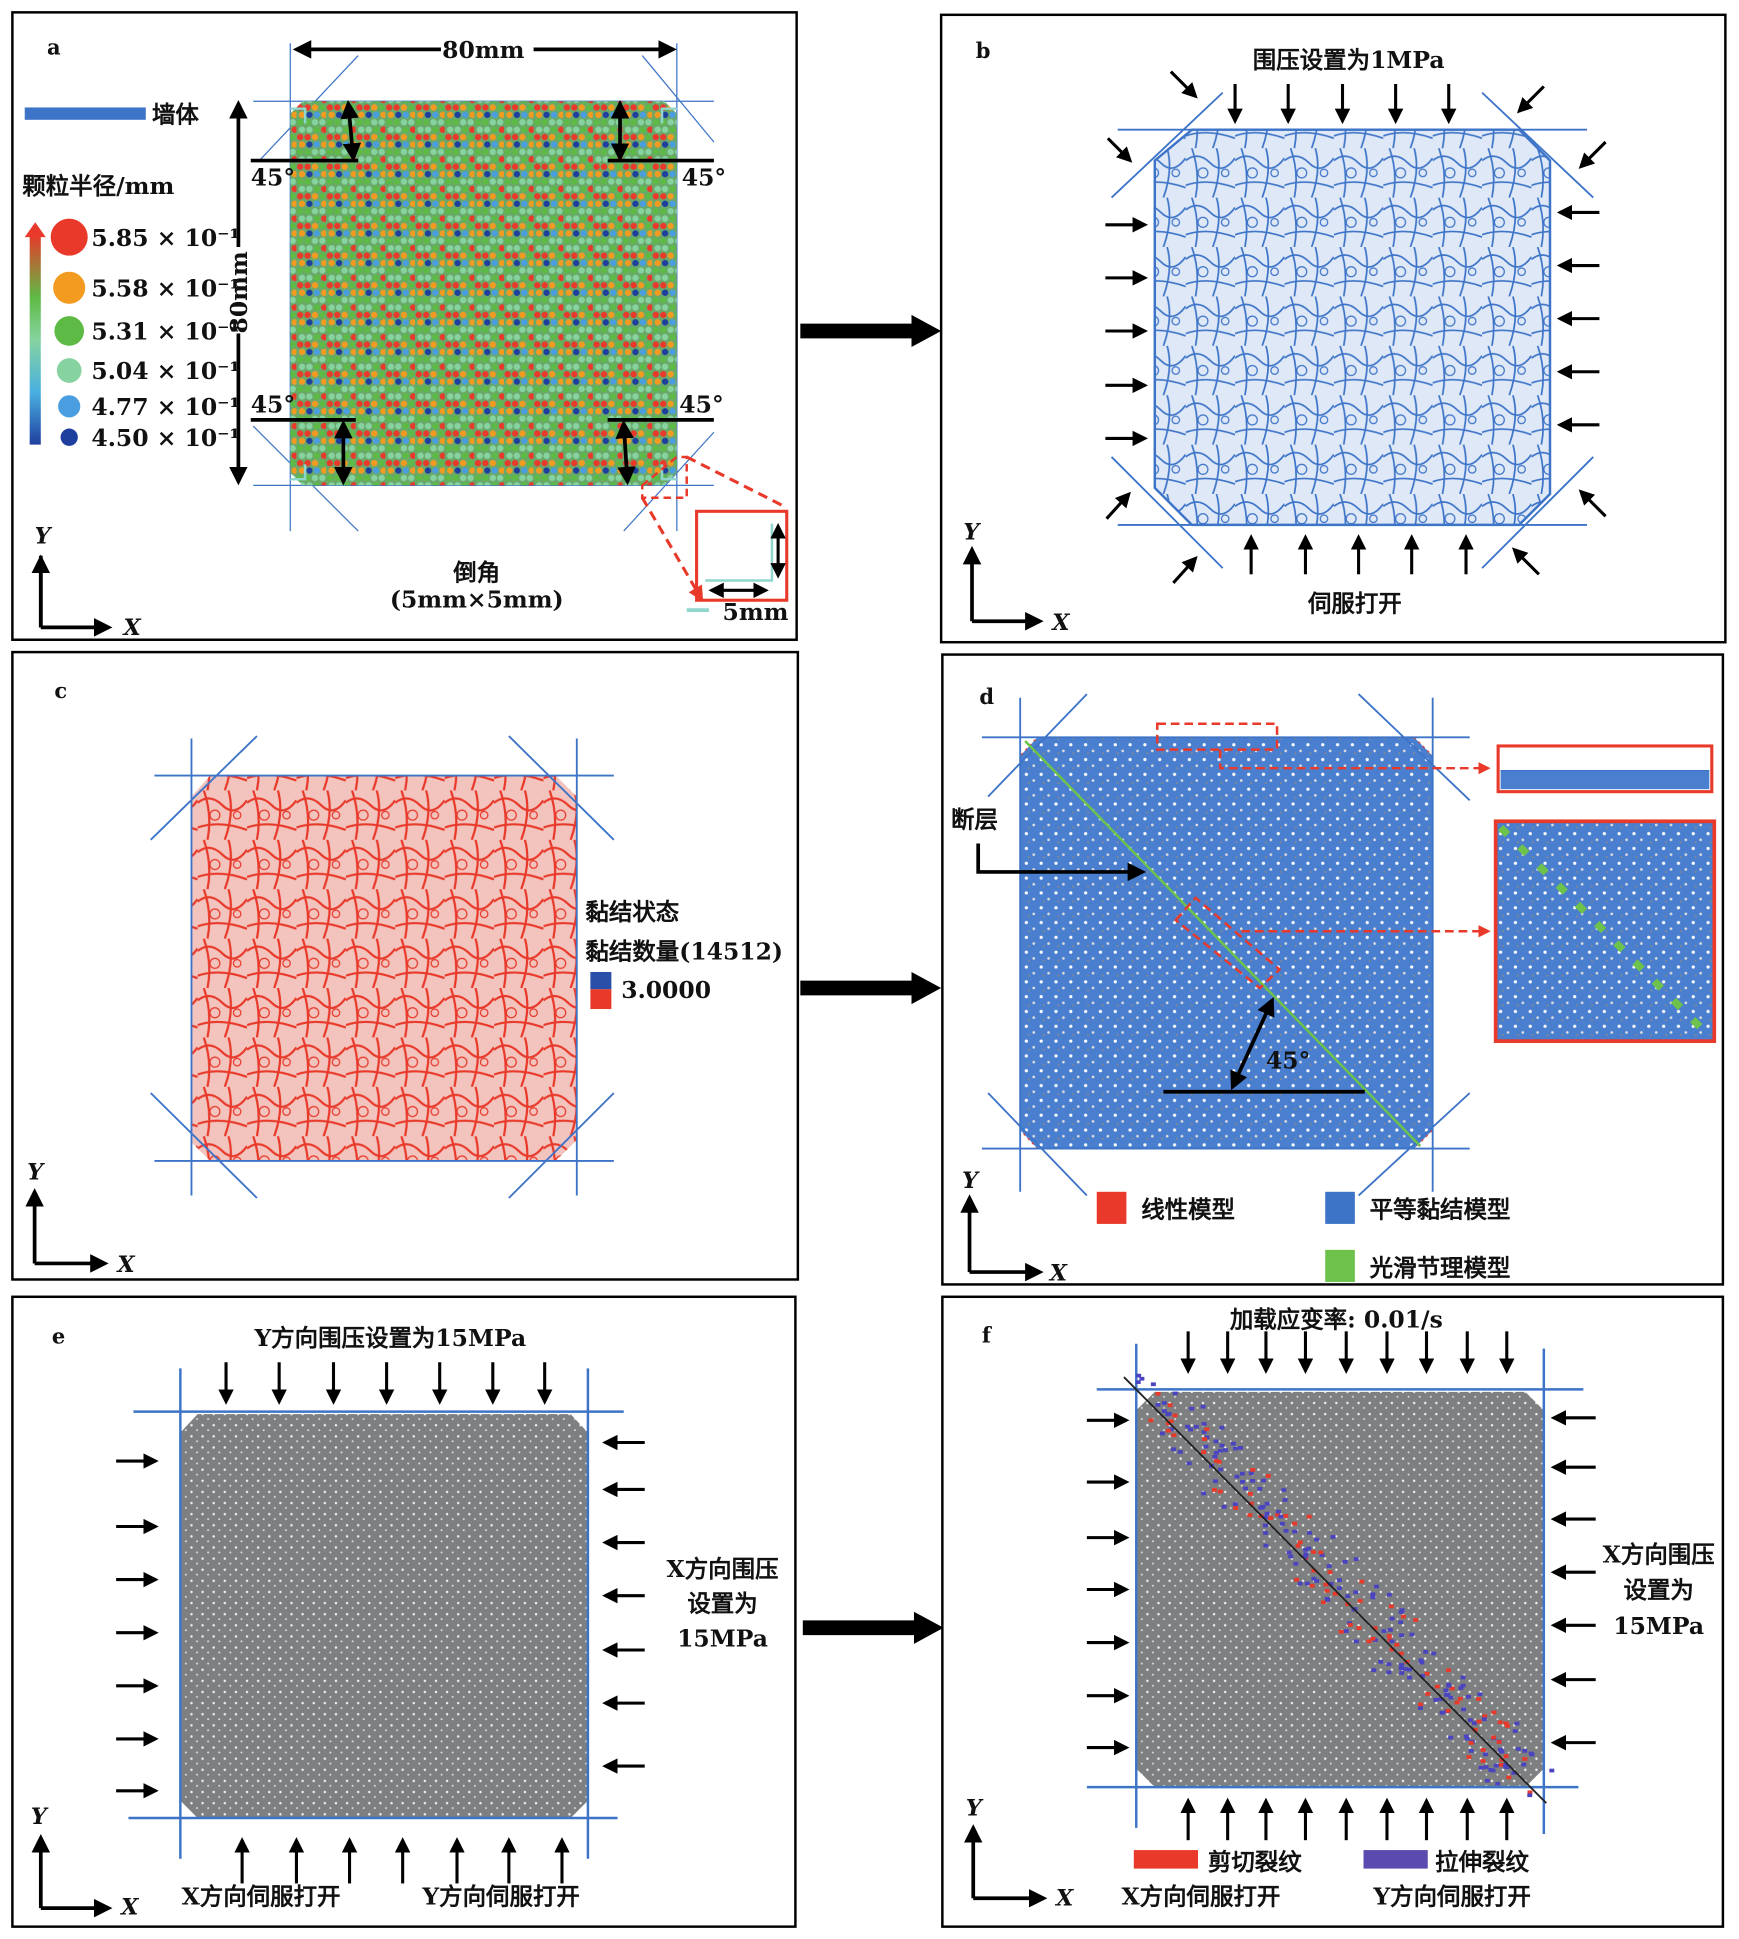 The height and width of the screenshot is (1939, 1739). I want to click on bond-value: 3.0000, so click(666, 990).